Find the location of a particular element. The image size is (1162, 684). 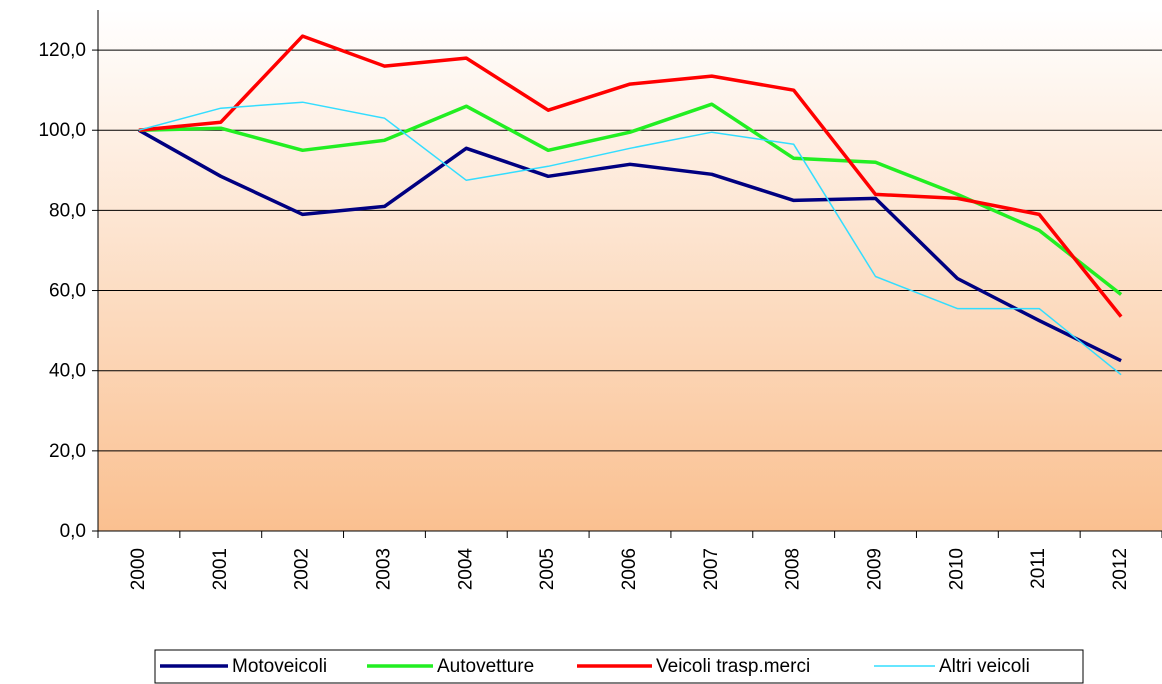

y-tick-label: 0,0 is located at coordinates (73, 531).